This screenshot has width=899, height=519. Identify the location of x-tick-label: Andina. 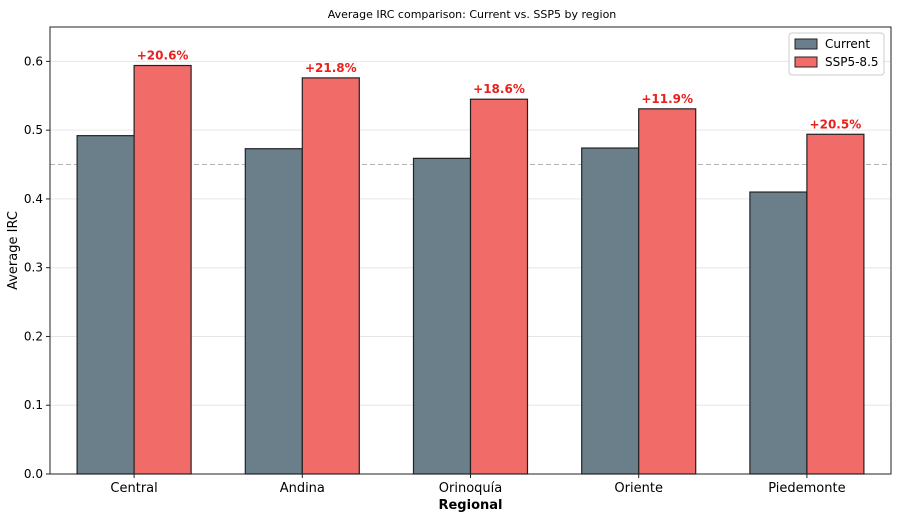
(302, 488).